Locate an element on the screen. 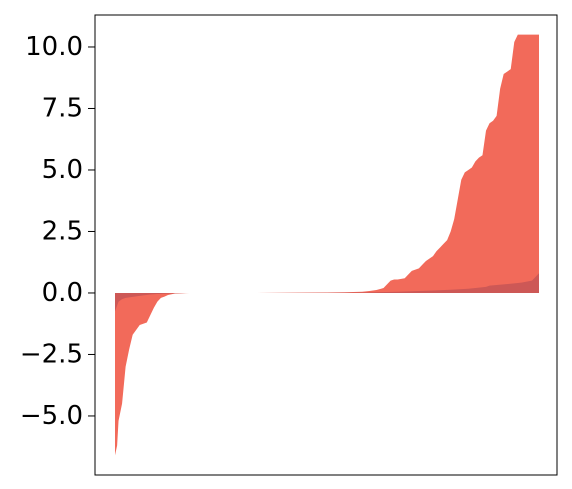  y-tick-label: 10.0 is located at coordinates (54, 47).